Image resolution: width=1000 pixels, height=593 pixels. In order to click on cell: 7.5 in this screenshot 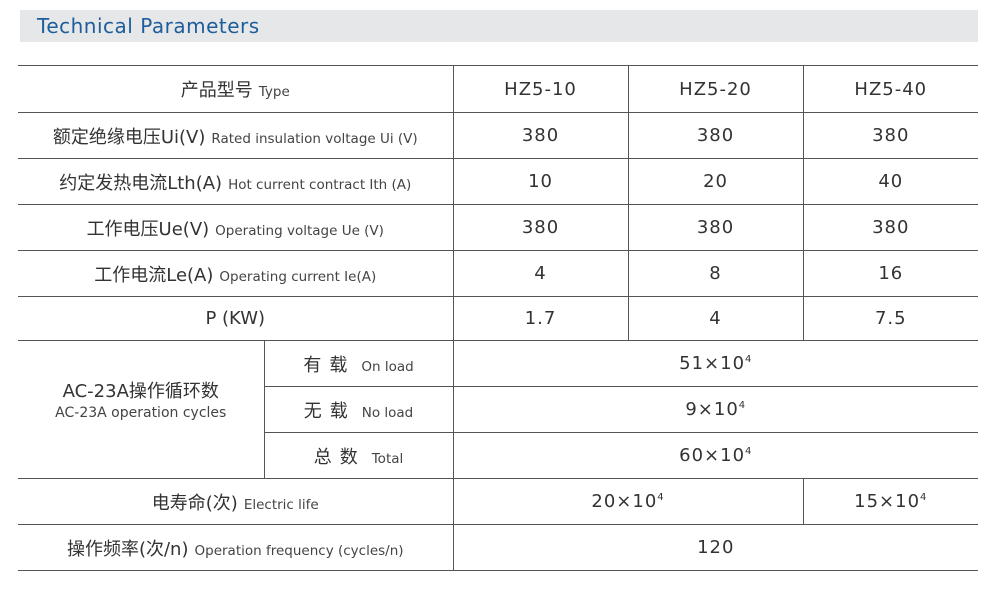, I will do `click(890, 318)`.